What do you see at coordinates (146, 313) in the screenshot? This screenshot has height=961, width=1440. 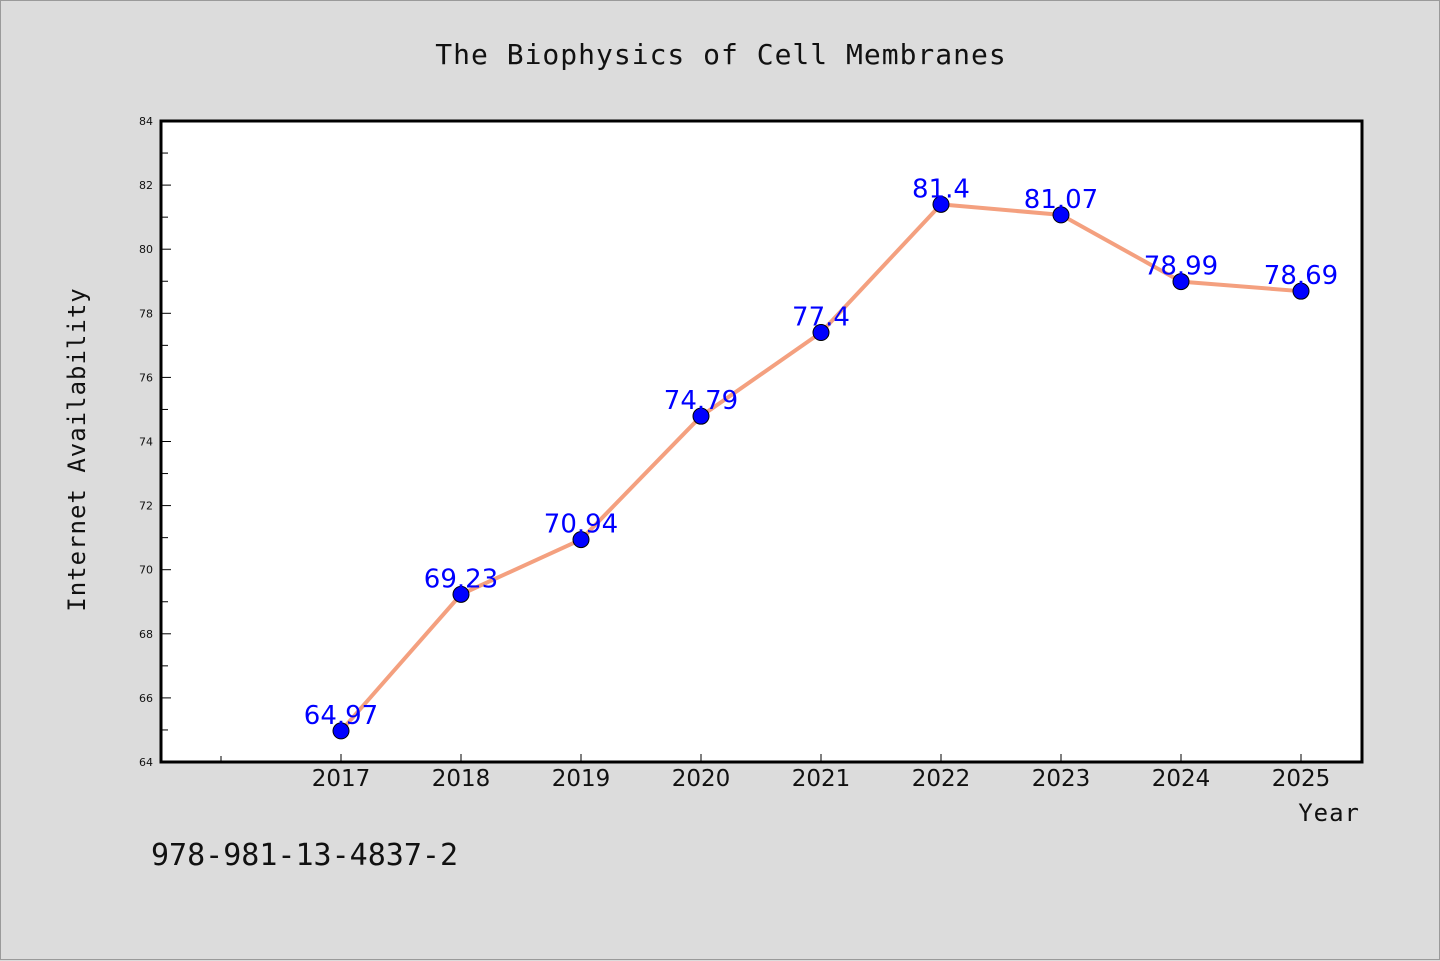 I see `y-tick-label: 78` at bounding box center [146, 313].